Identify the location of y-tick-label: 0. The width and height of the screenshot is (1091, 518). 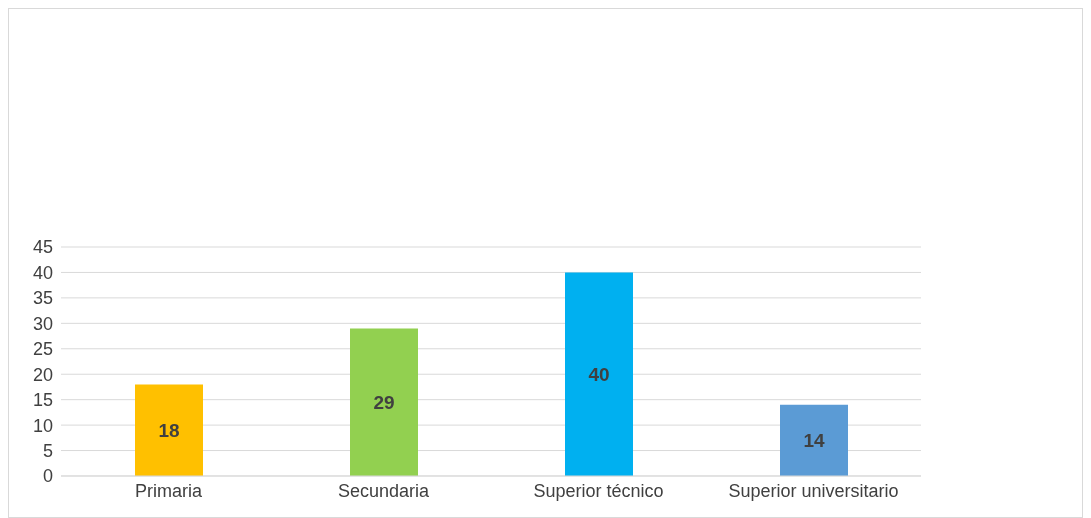
(47, 476).